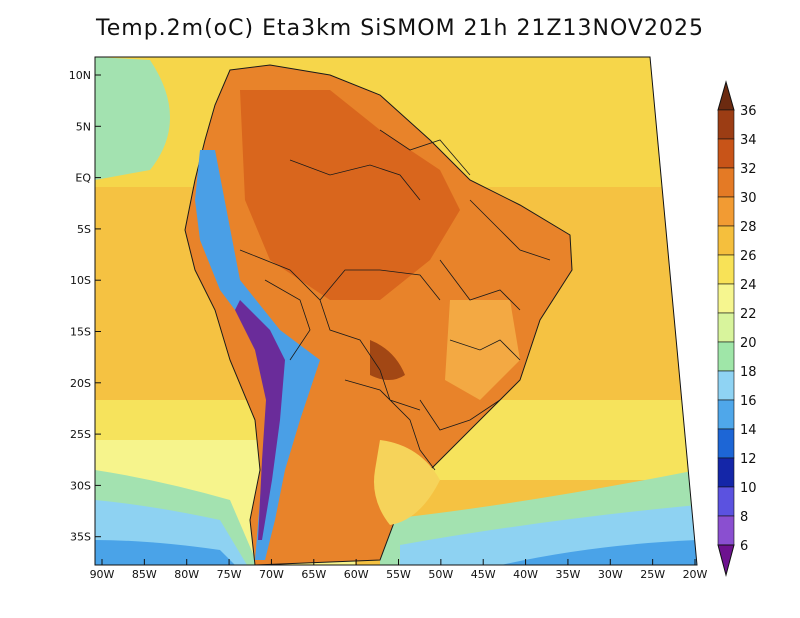  What do you see at coordinates (132, 118) in the screenshot?
I see `pacific-north-green` at bounding box center [132, 118].